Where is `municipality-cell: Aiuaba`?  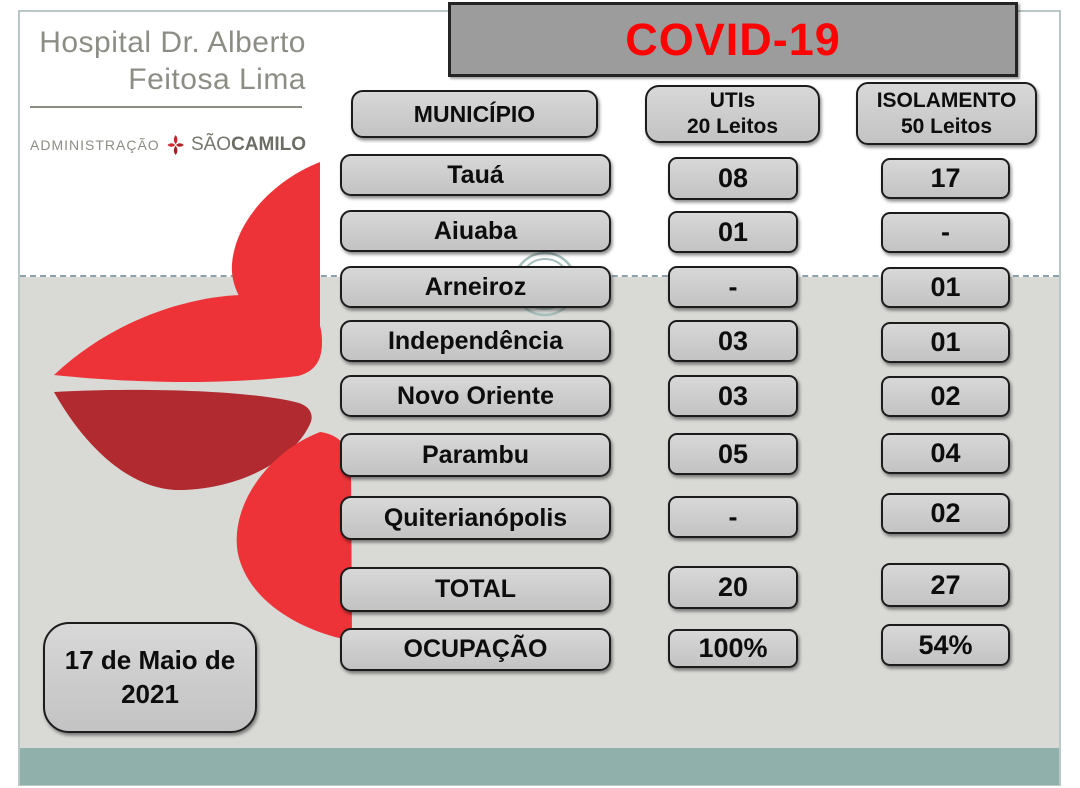 municipality-cell: Aiuaba is located at coordinates (475, 231).